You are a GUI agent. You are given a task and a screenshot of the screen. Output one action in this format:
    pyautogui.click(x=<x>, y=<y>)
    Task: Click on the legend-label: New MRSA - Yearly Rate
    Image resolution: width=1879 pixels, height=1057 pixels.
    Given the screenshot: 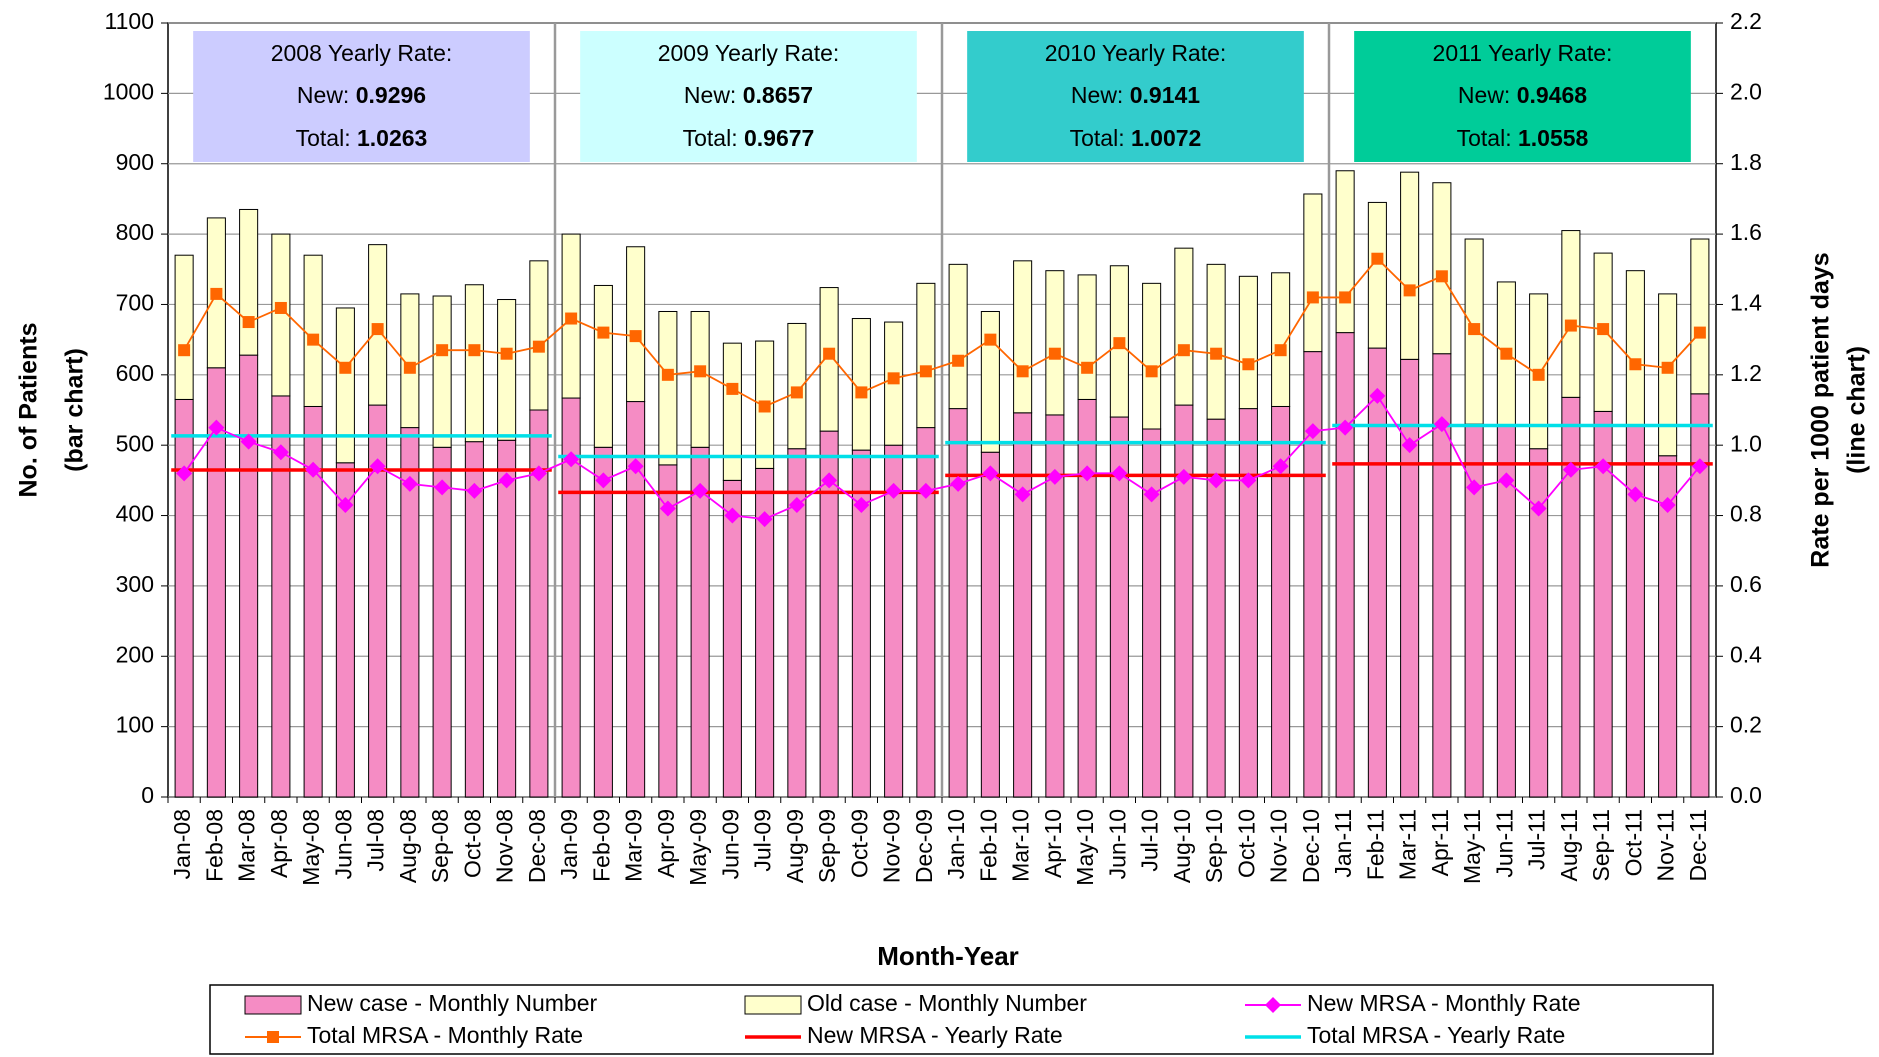 What is the action you would take?
    pyautogui.click(x=935, y=1035)
    